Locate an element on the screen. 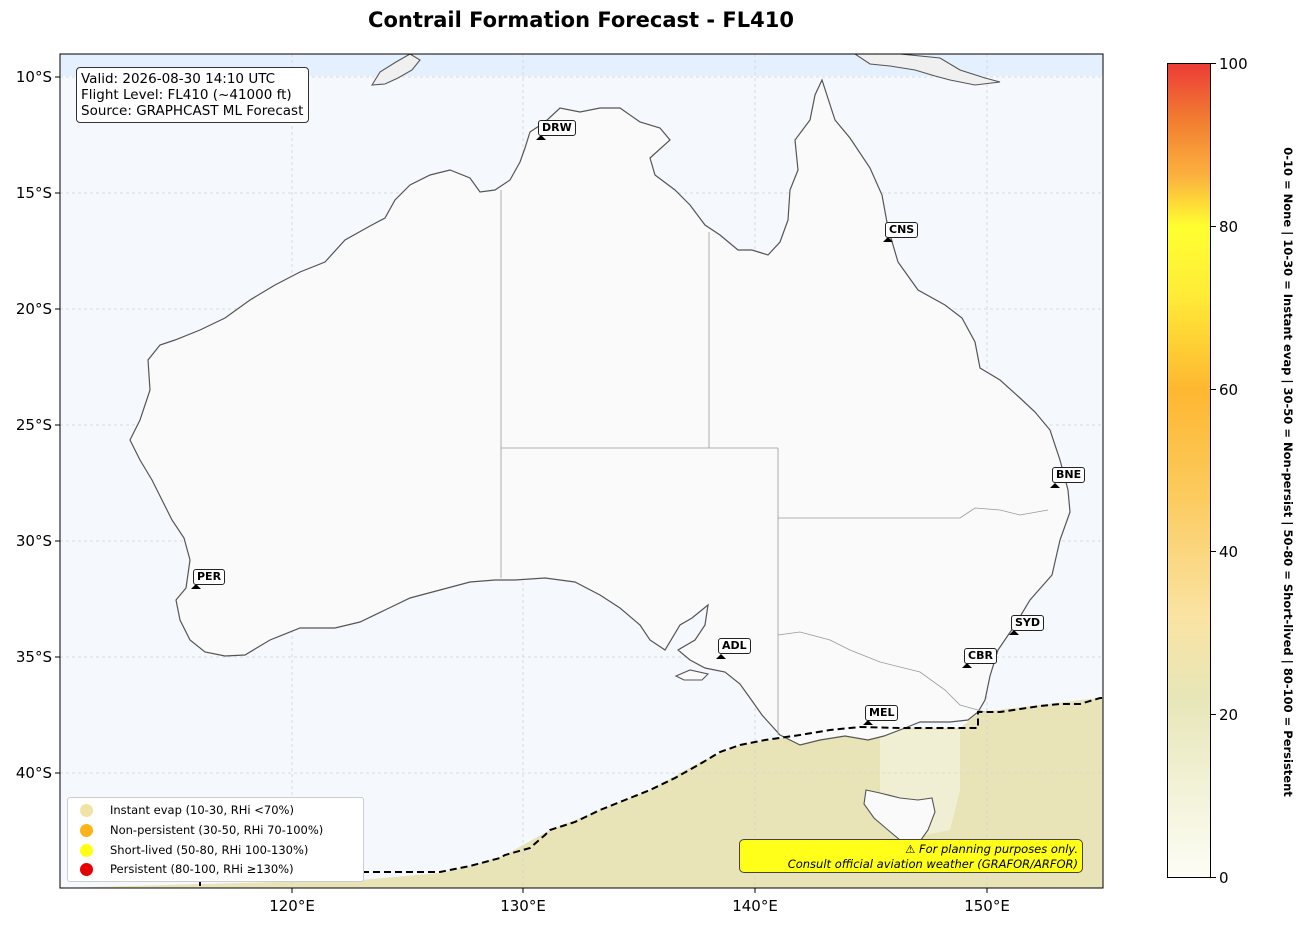 Image resolution: width=1304 pixels, height=926 pixels. lat-label-20: 20°S is located at coordinates (34, 309).